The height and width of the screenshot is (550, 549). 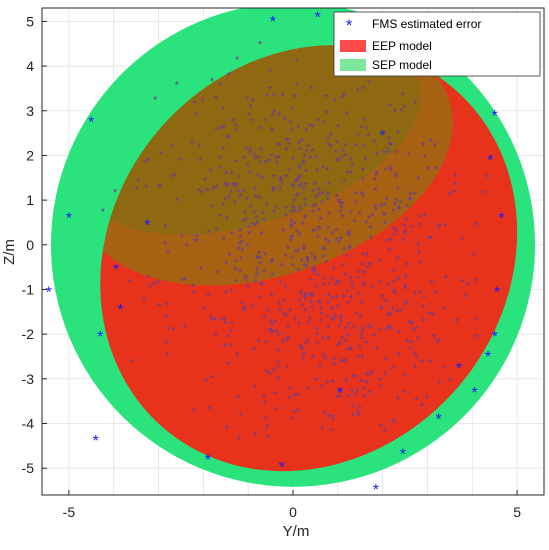 I want to click on y-tick-label: 2, so click(x=30, y=155).